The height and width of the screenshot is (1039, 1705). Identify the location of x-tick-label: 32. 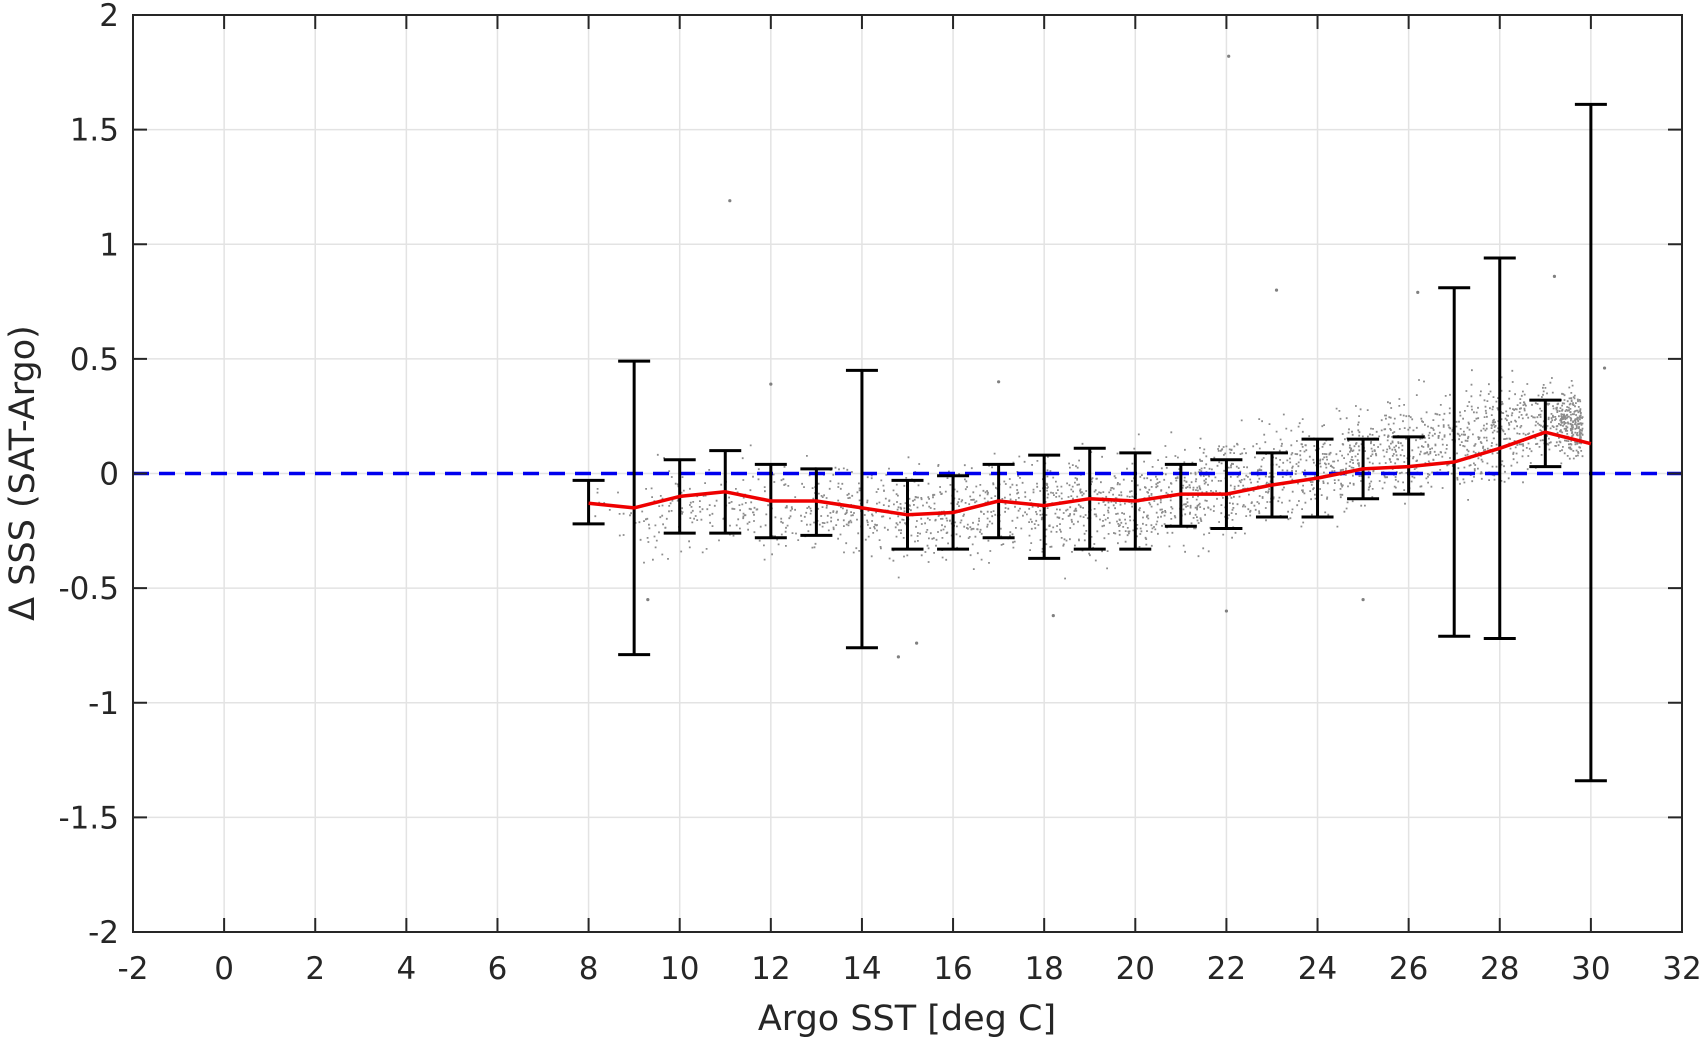
(1681, 969).